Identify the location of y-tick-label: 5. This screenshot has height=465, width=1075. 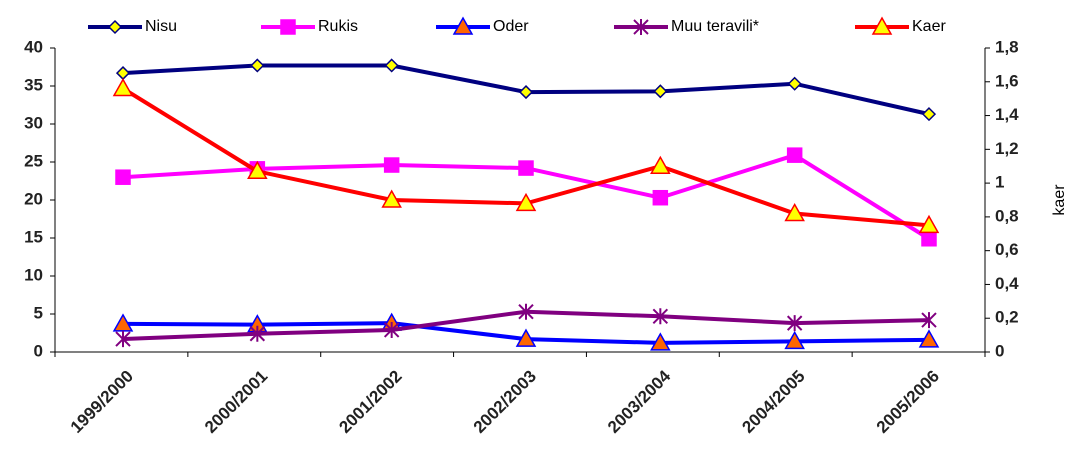
(38, 312).